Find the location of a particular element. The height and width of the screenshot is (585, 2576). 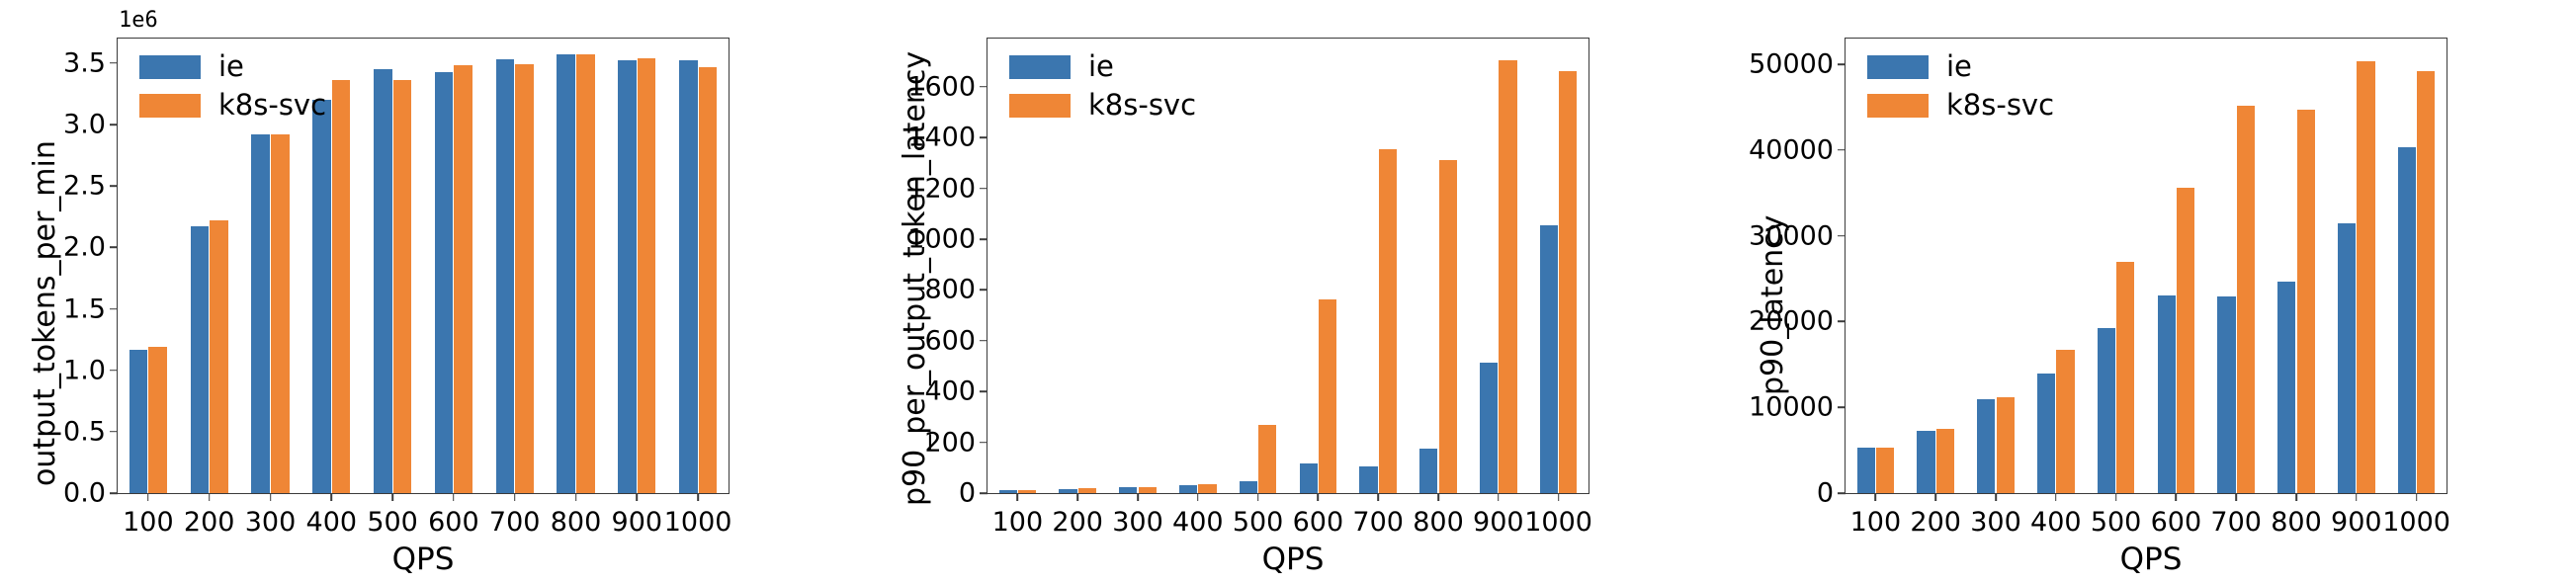

y-axis-offset-text: 1e6 is located at coordinates (138, 20).